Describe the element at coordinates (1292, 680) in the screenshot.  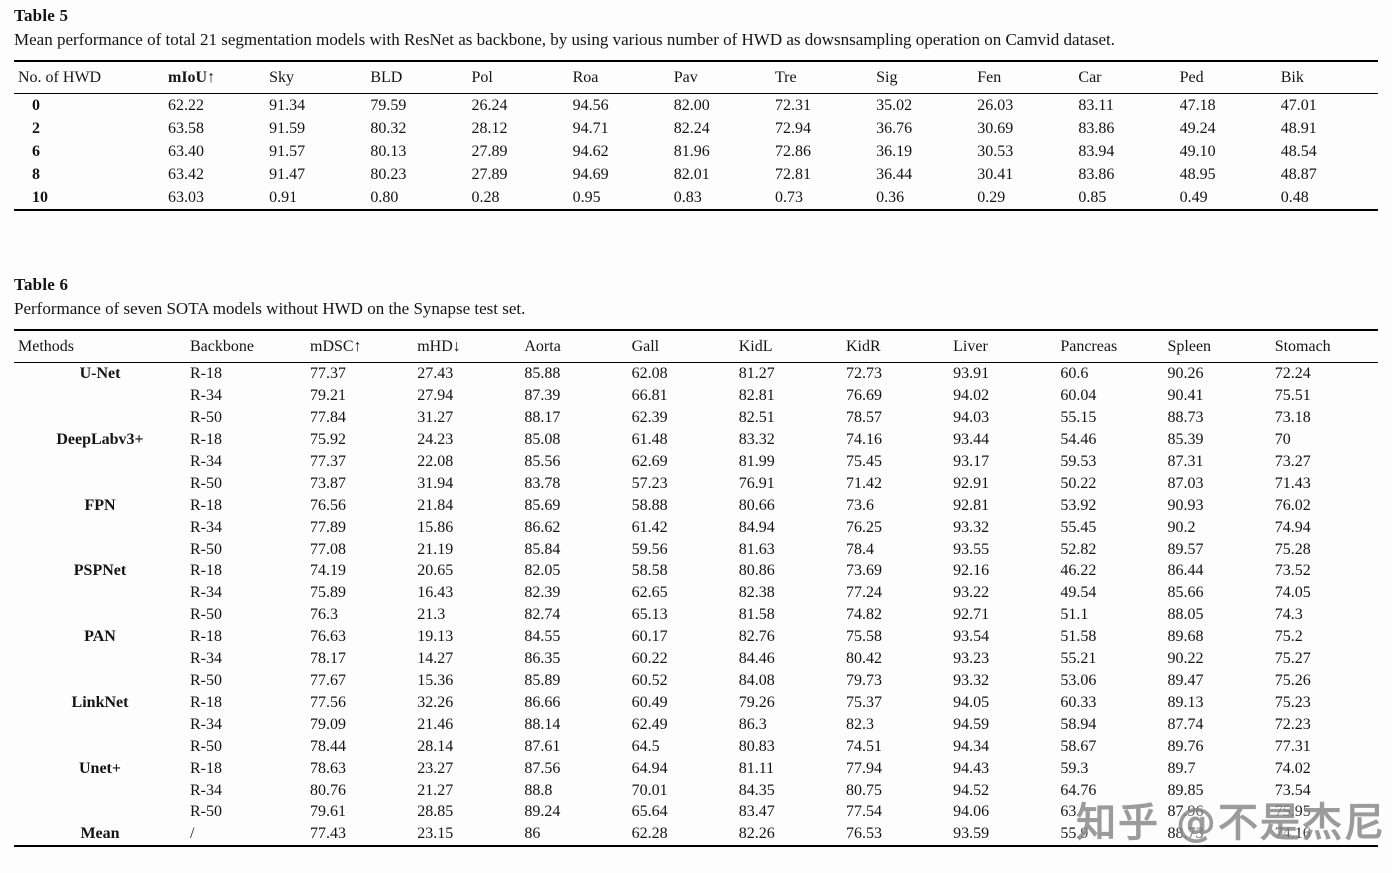
I see `table-cell: 75.26` at that location.